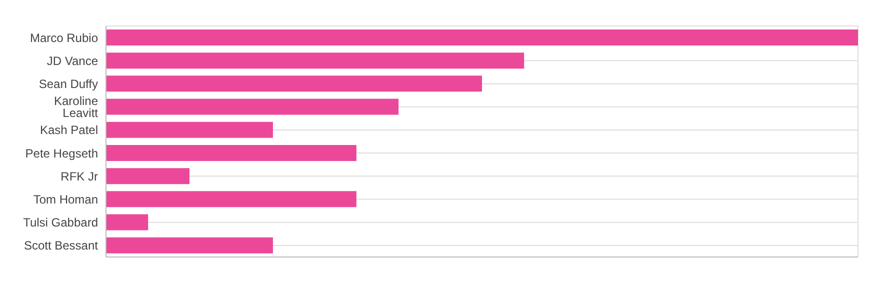 This screenshot has width=876, height=281. I want to click on y-tick-label: Scott Bessant, so click(61, 245).